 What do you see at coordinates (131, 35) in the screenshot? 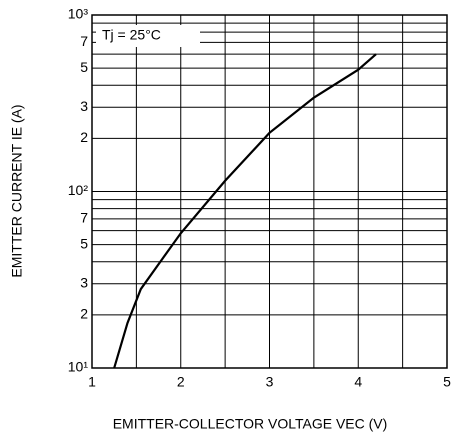
I see `annotation: Tj = 25°C` at bounding box center [131, 35].